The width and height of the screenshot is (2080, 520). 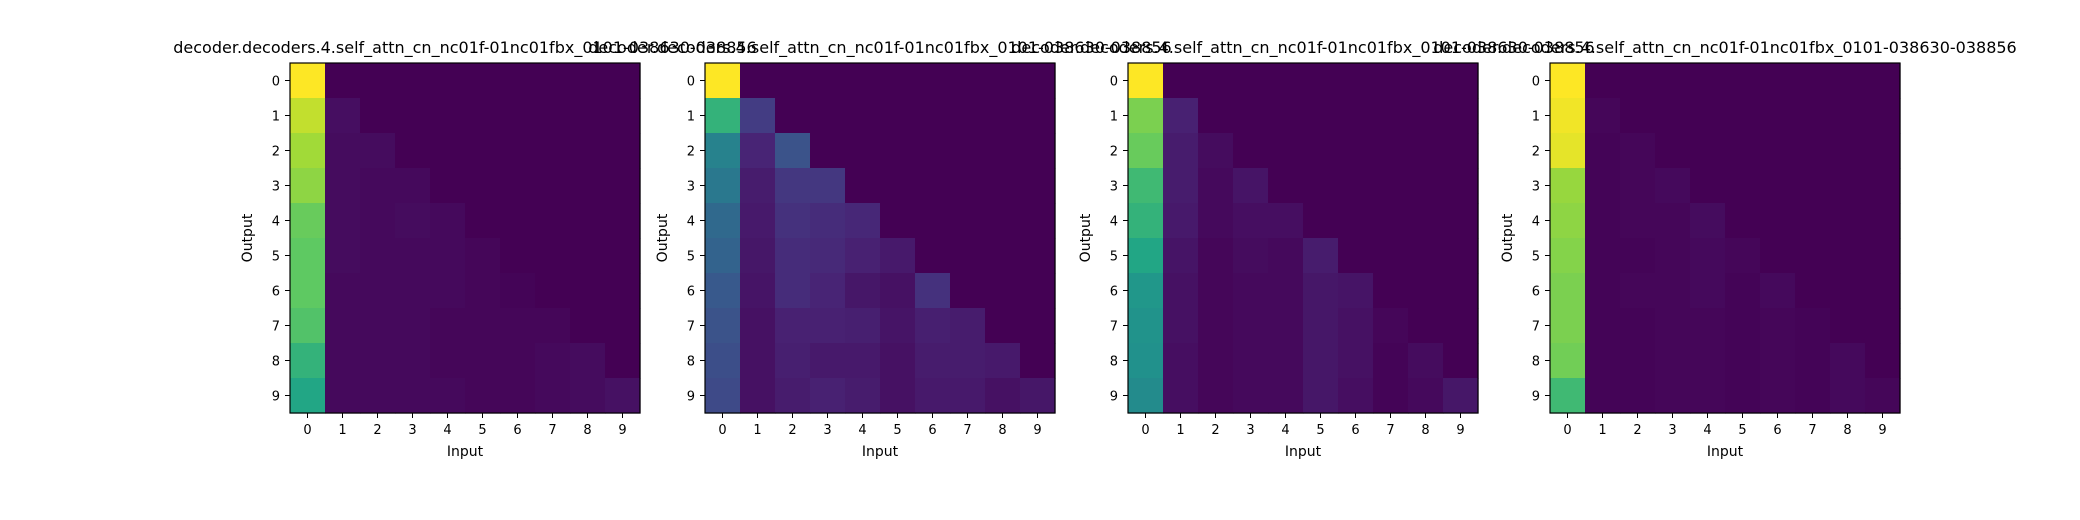 I want to click on y-tick-label: 3, so click(x=276, y=187).